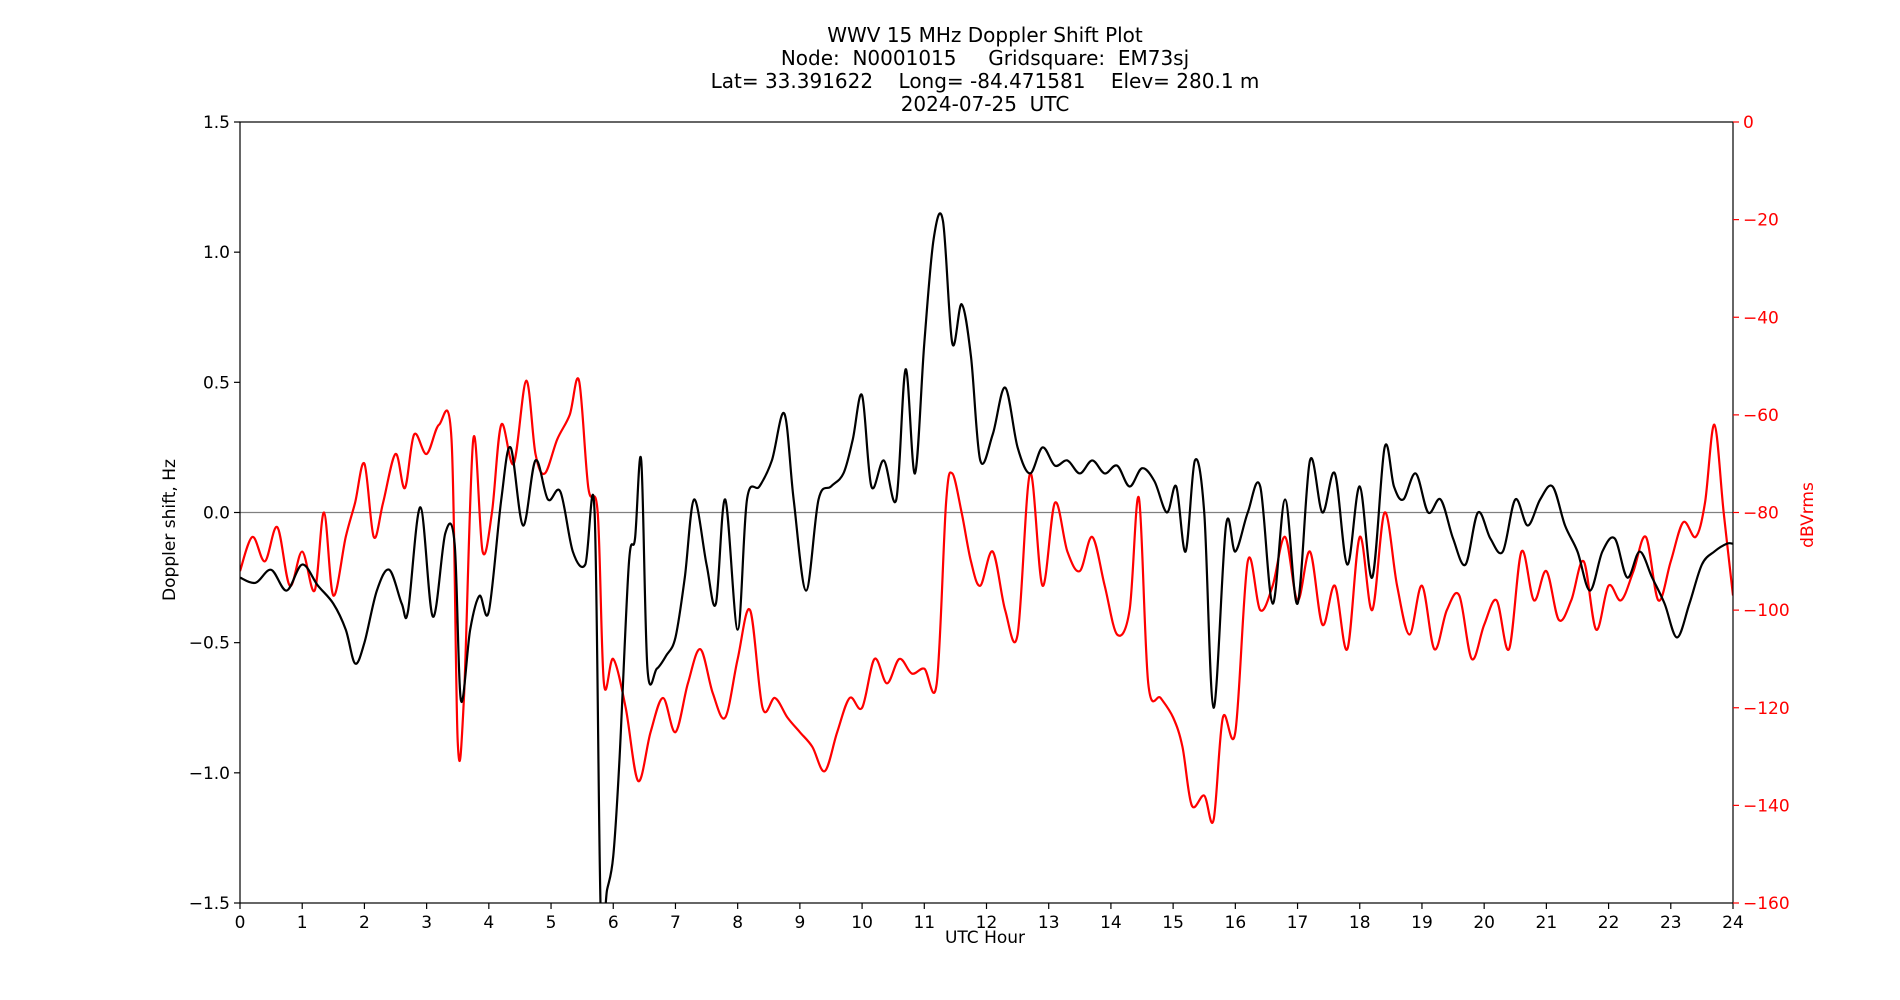 The height and width of the screenshot is (1000, 1900). Describe the element at coordinates (426, 923) in the screenshot. I see `x-tick-label: 3` at that location.